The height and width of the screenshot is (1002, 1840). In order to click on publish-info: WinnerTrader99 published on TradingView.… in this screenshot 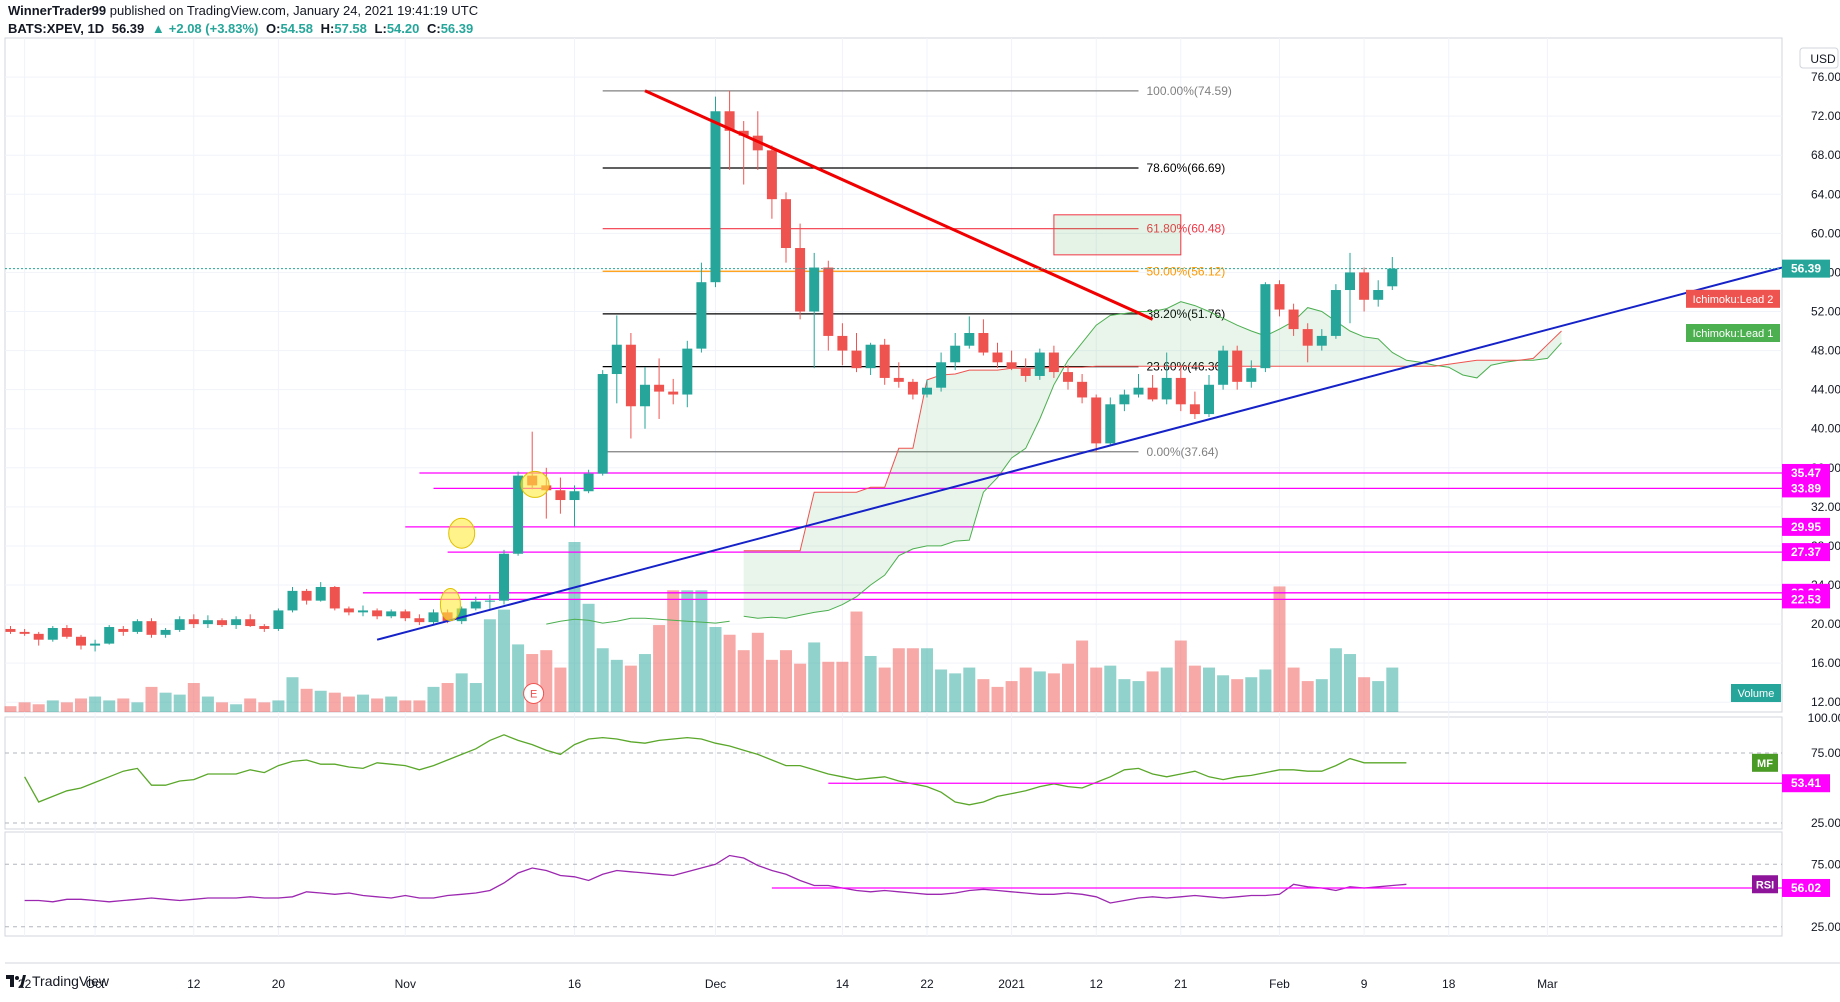, I will do `click(243, 10)`.